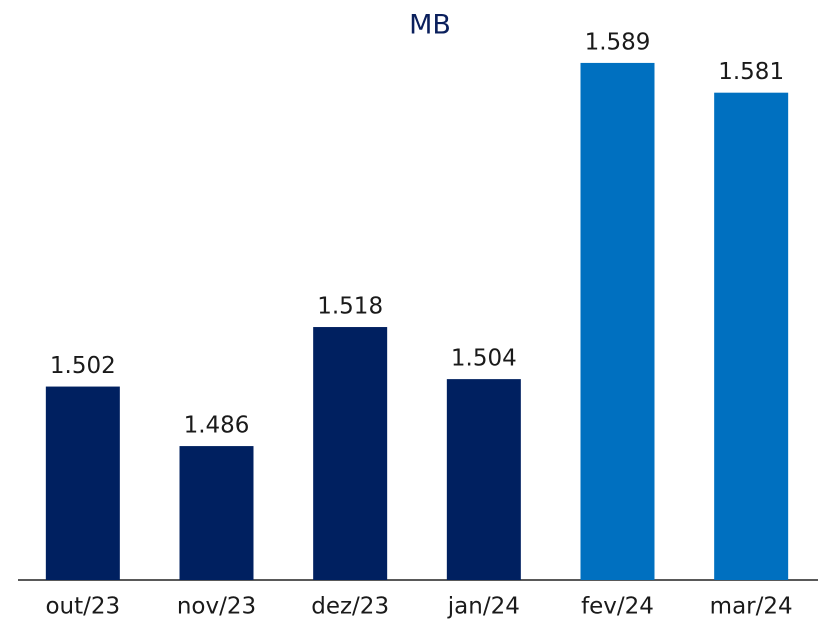 The width and height of the screenshot is (827, 627). Describe the element at coordinates (484, 359) in the screenshot. I see `value-label: 1.504` at that location.